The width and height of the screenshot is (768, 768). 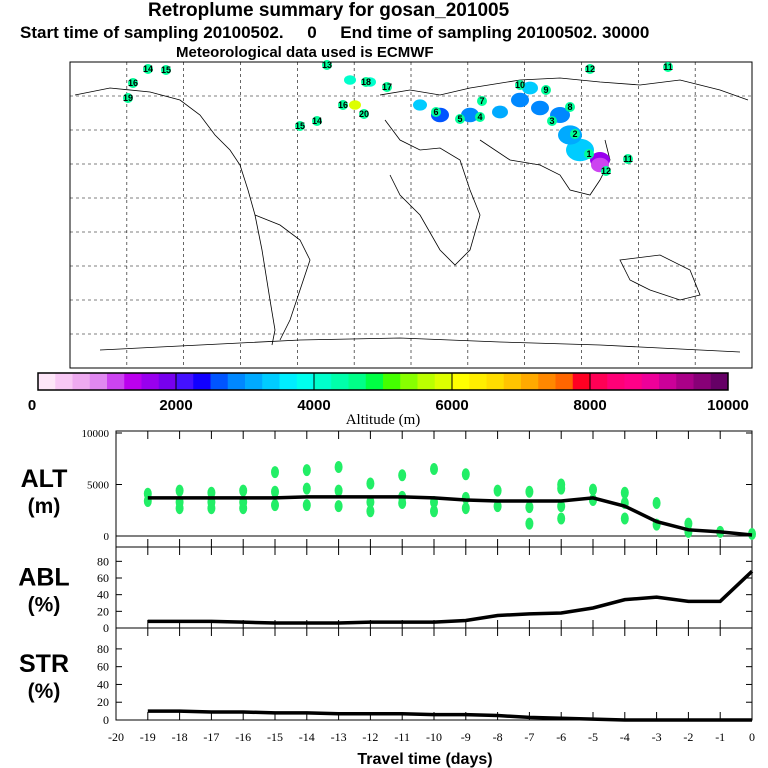 I want to click on y-tick-label: 40, so click(x=103, y=595).